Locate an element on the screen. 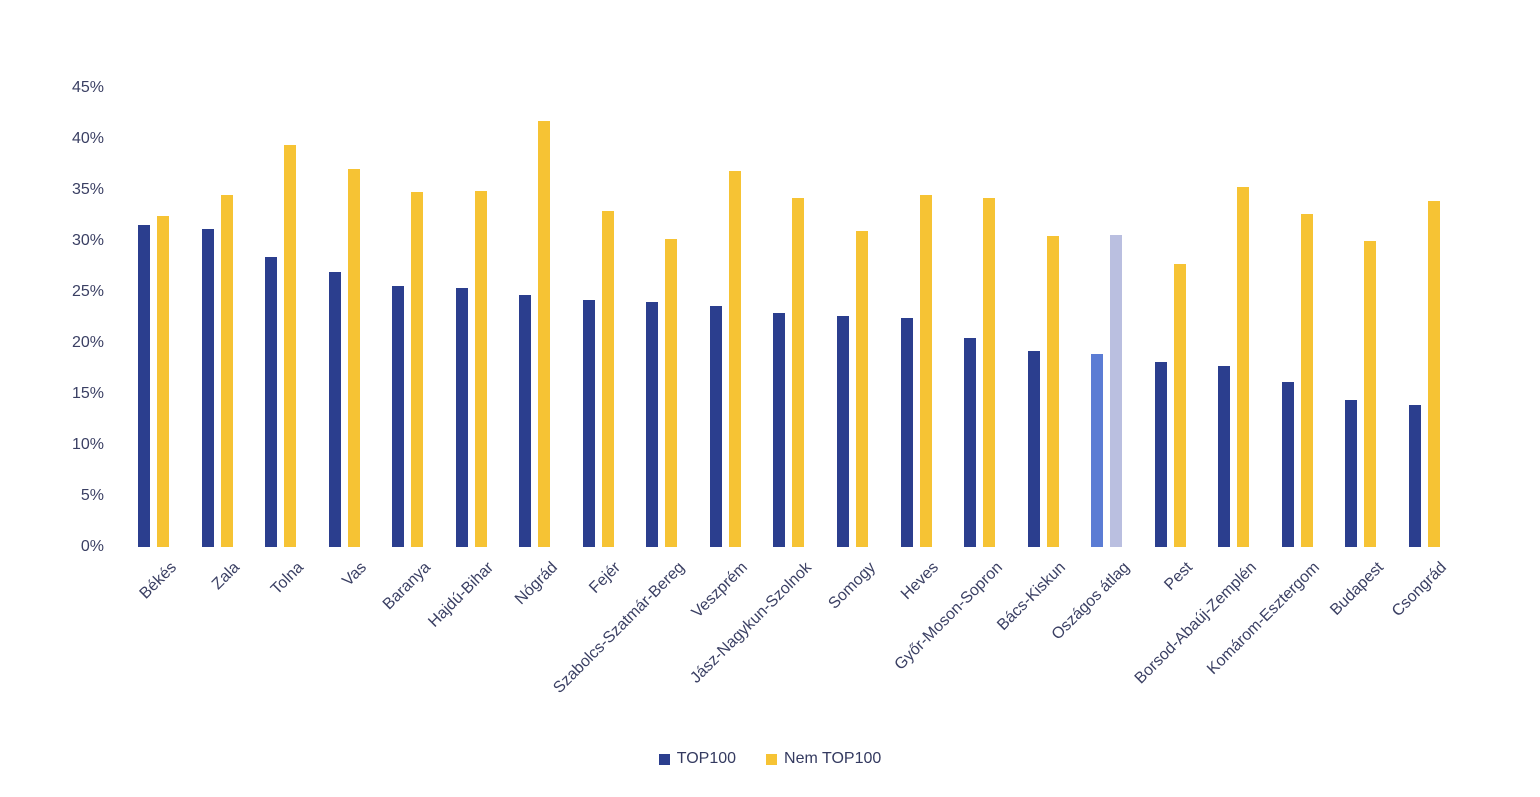  y-axis-tick-15: 15% is located at coordinates (87, 393).